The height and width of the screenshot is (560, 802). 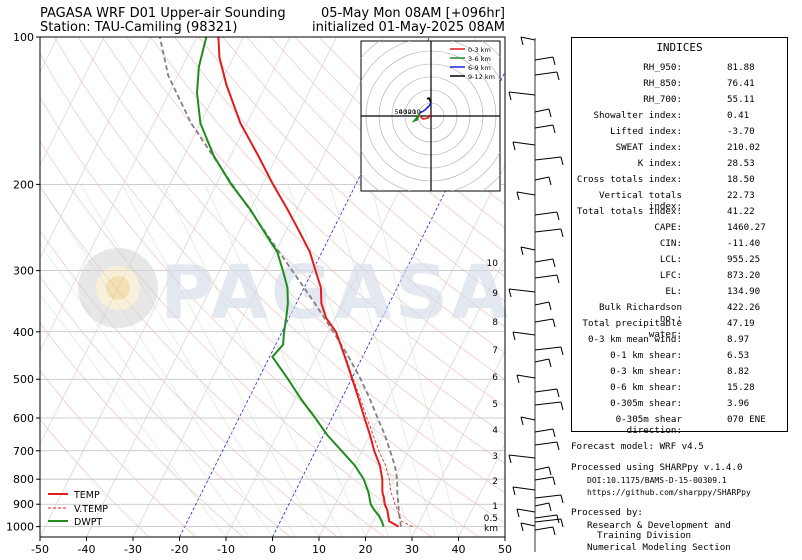 What do you see at coordinates (319, 549) in the screenshot?
I see `x-tick-label: 10` at bounding box center [319, 549].